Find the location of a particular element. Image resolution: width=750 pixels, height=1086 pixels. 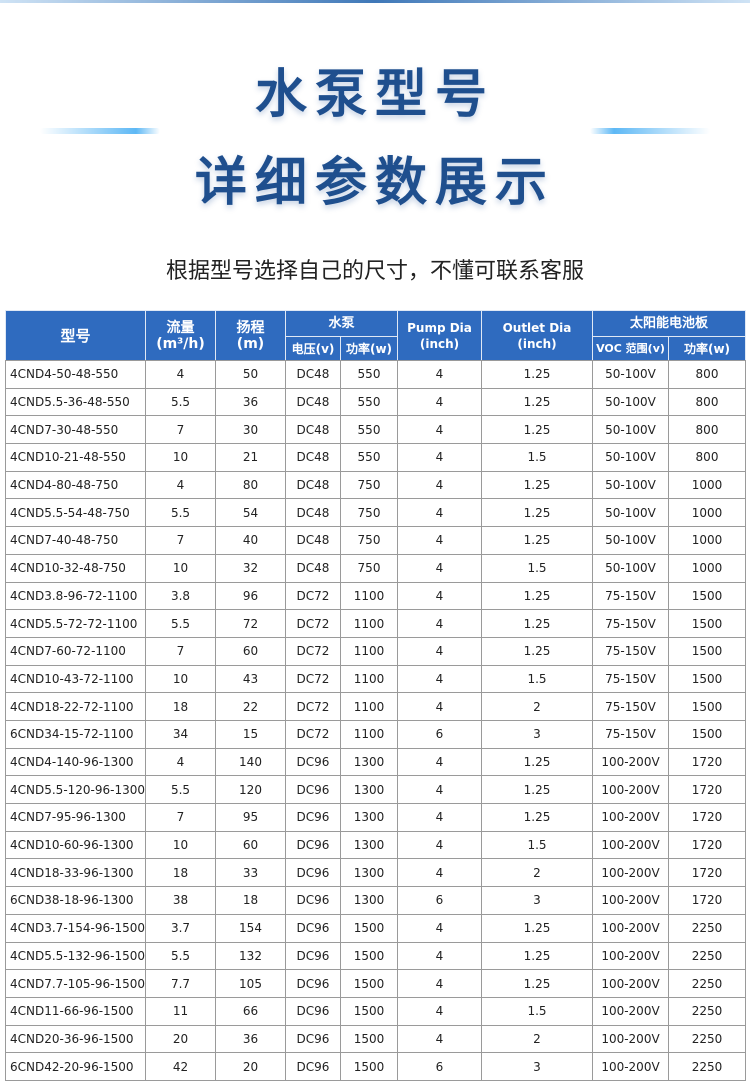

table-cell: 154 is located at coordinates (250, 928).